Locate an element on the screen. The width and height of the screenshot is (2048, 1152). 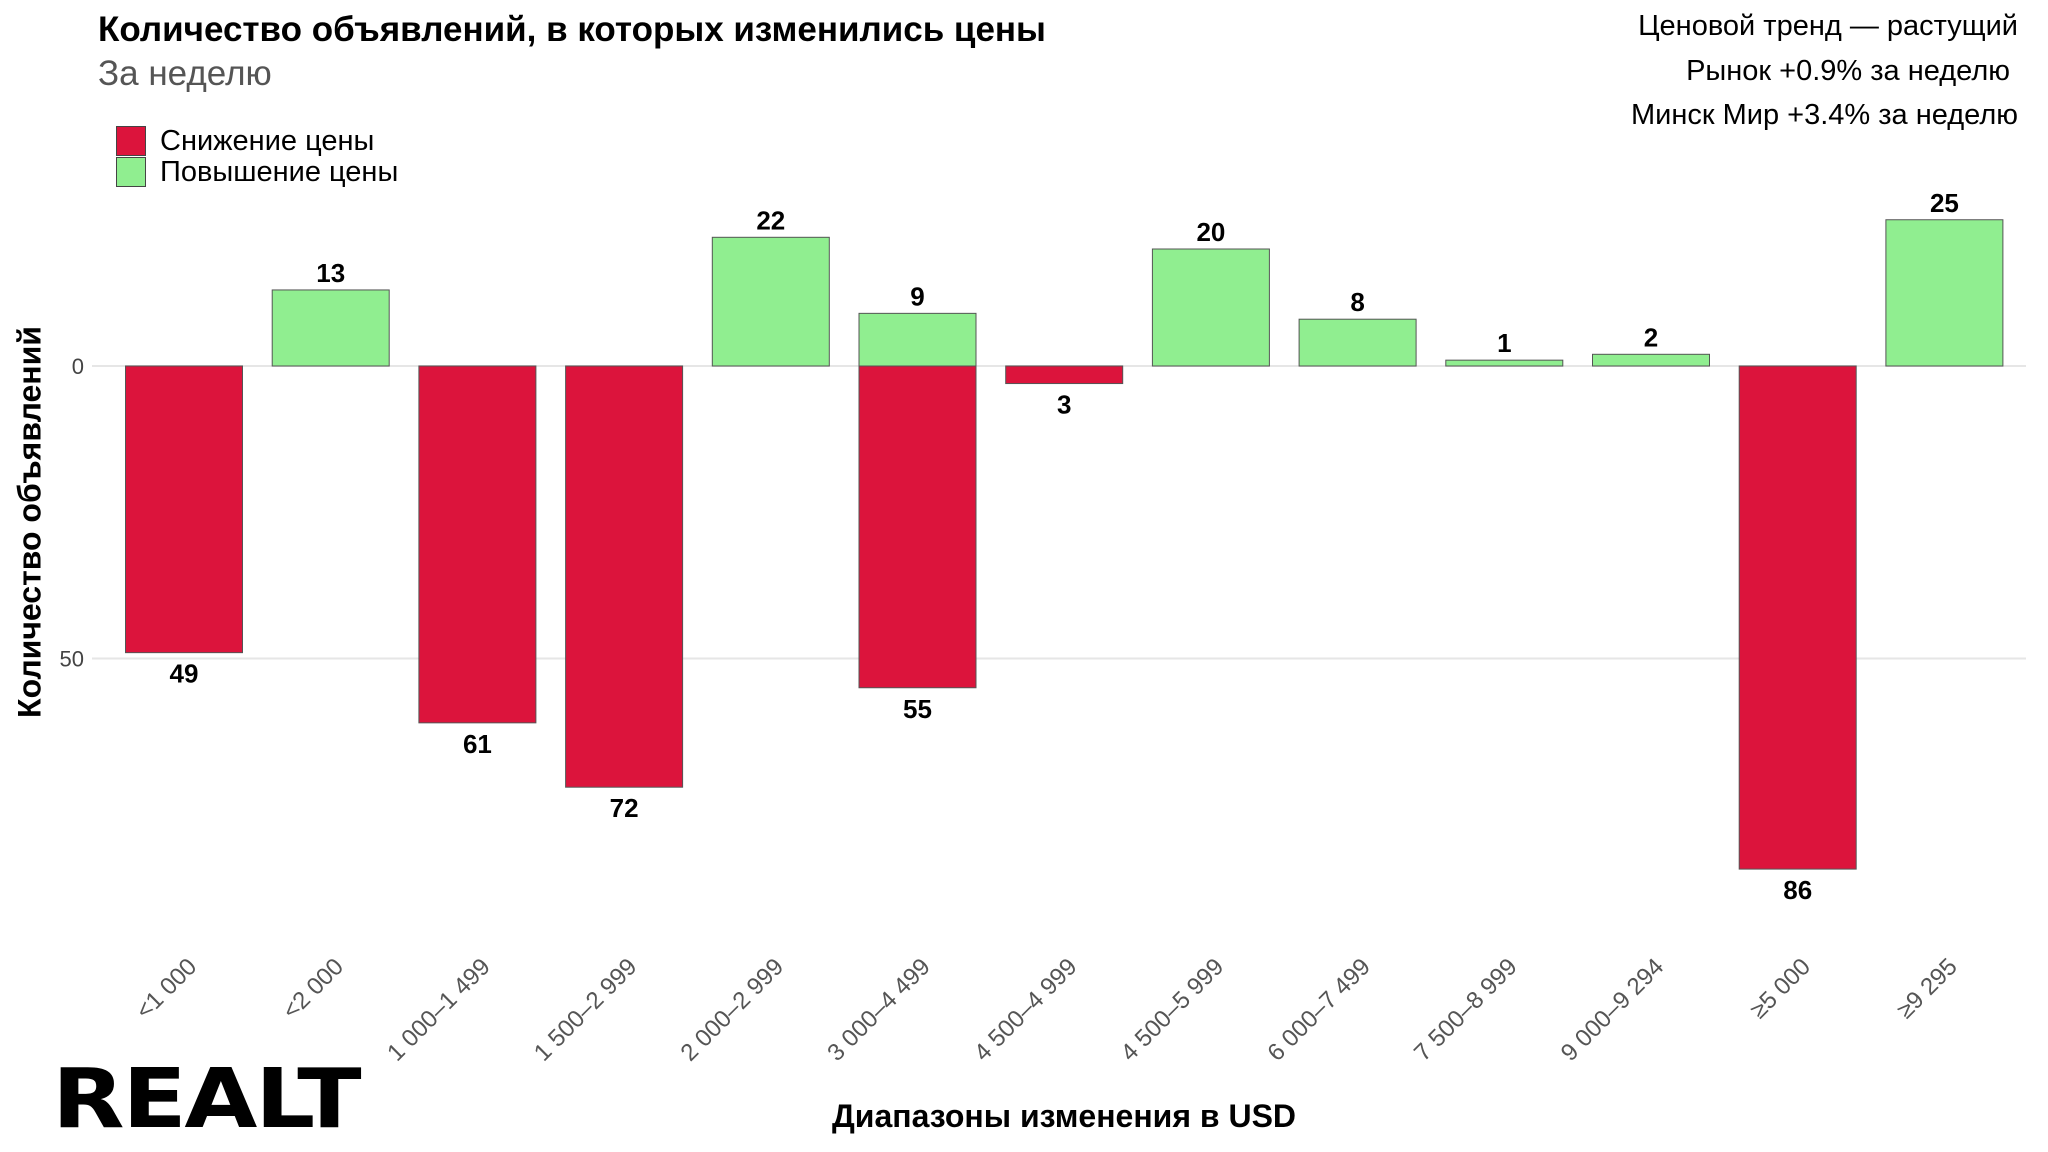
data-label: 55 is located at coordinates (917, 709).